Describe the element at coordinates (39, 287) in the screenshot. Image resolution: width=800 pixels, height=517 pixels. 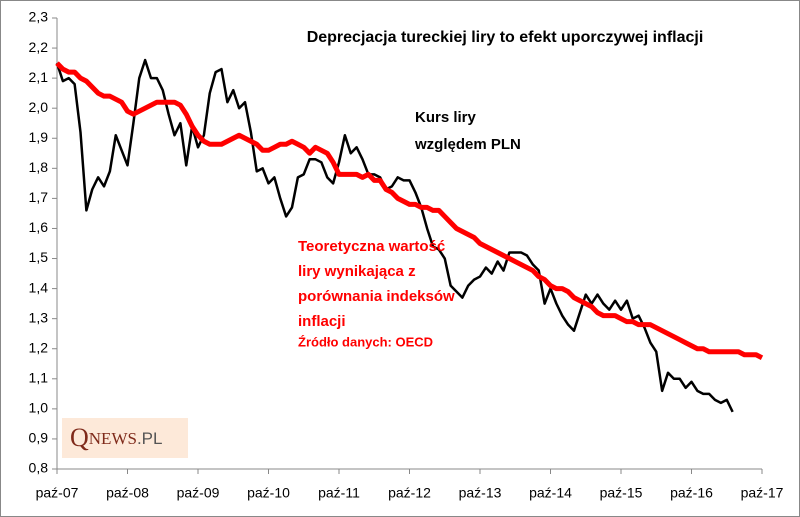
I see `y-tick-label: 1,4` at that location.